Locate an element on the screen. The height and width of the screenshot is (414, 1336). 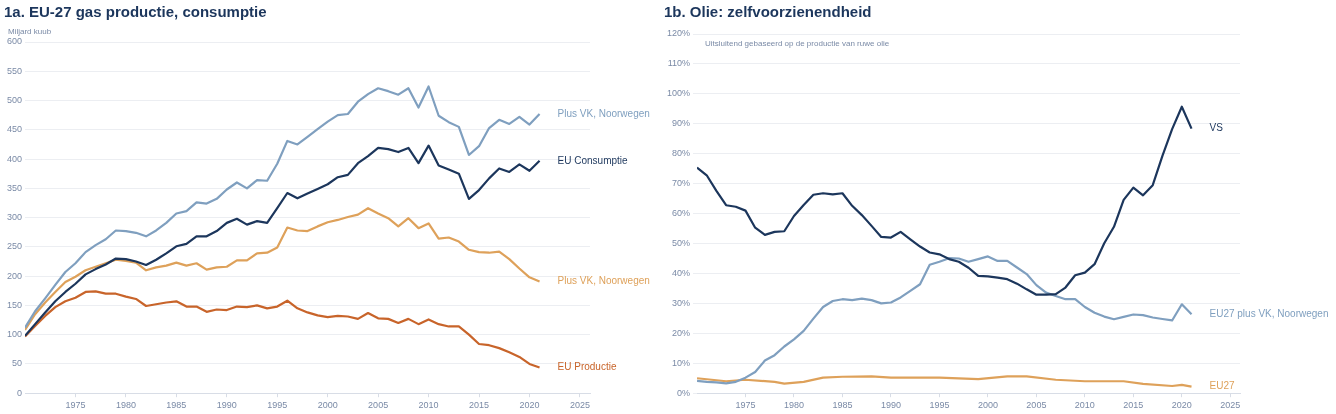
series-label: EU Productie is located at coordinates (587, 367).